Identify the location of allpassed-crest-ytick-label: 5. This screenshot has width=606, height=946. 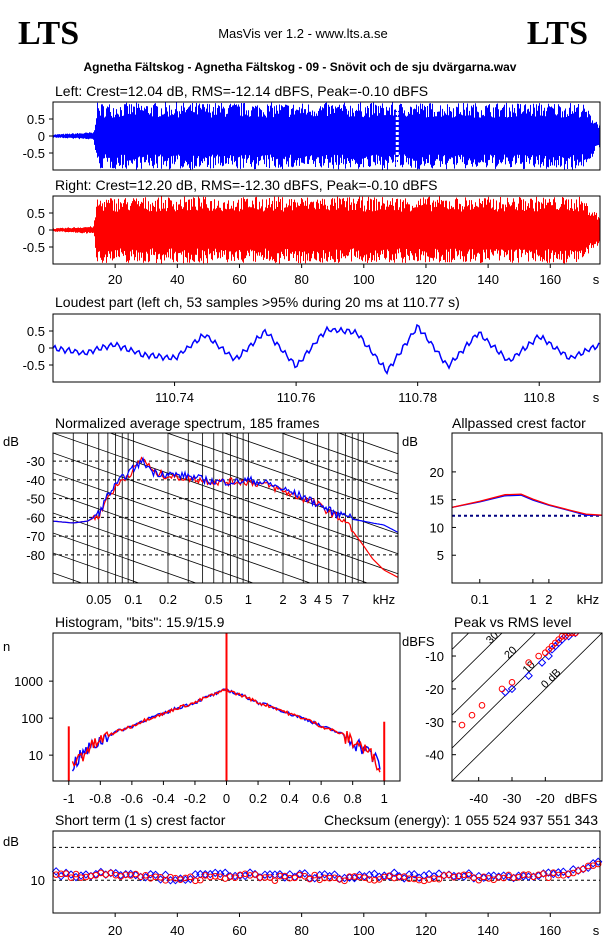
(440, 555).